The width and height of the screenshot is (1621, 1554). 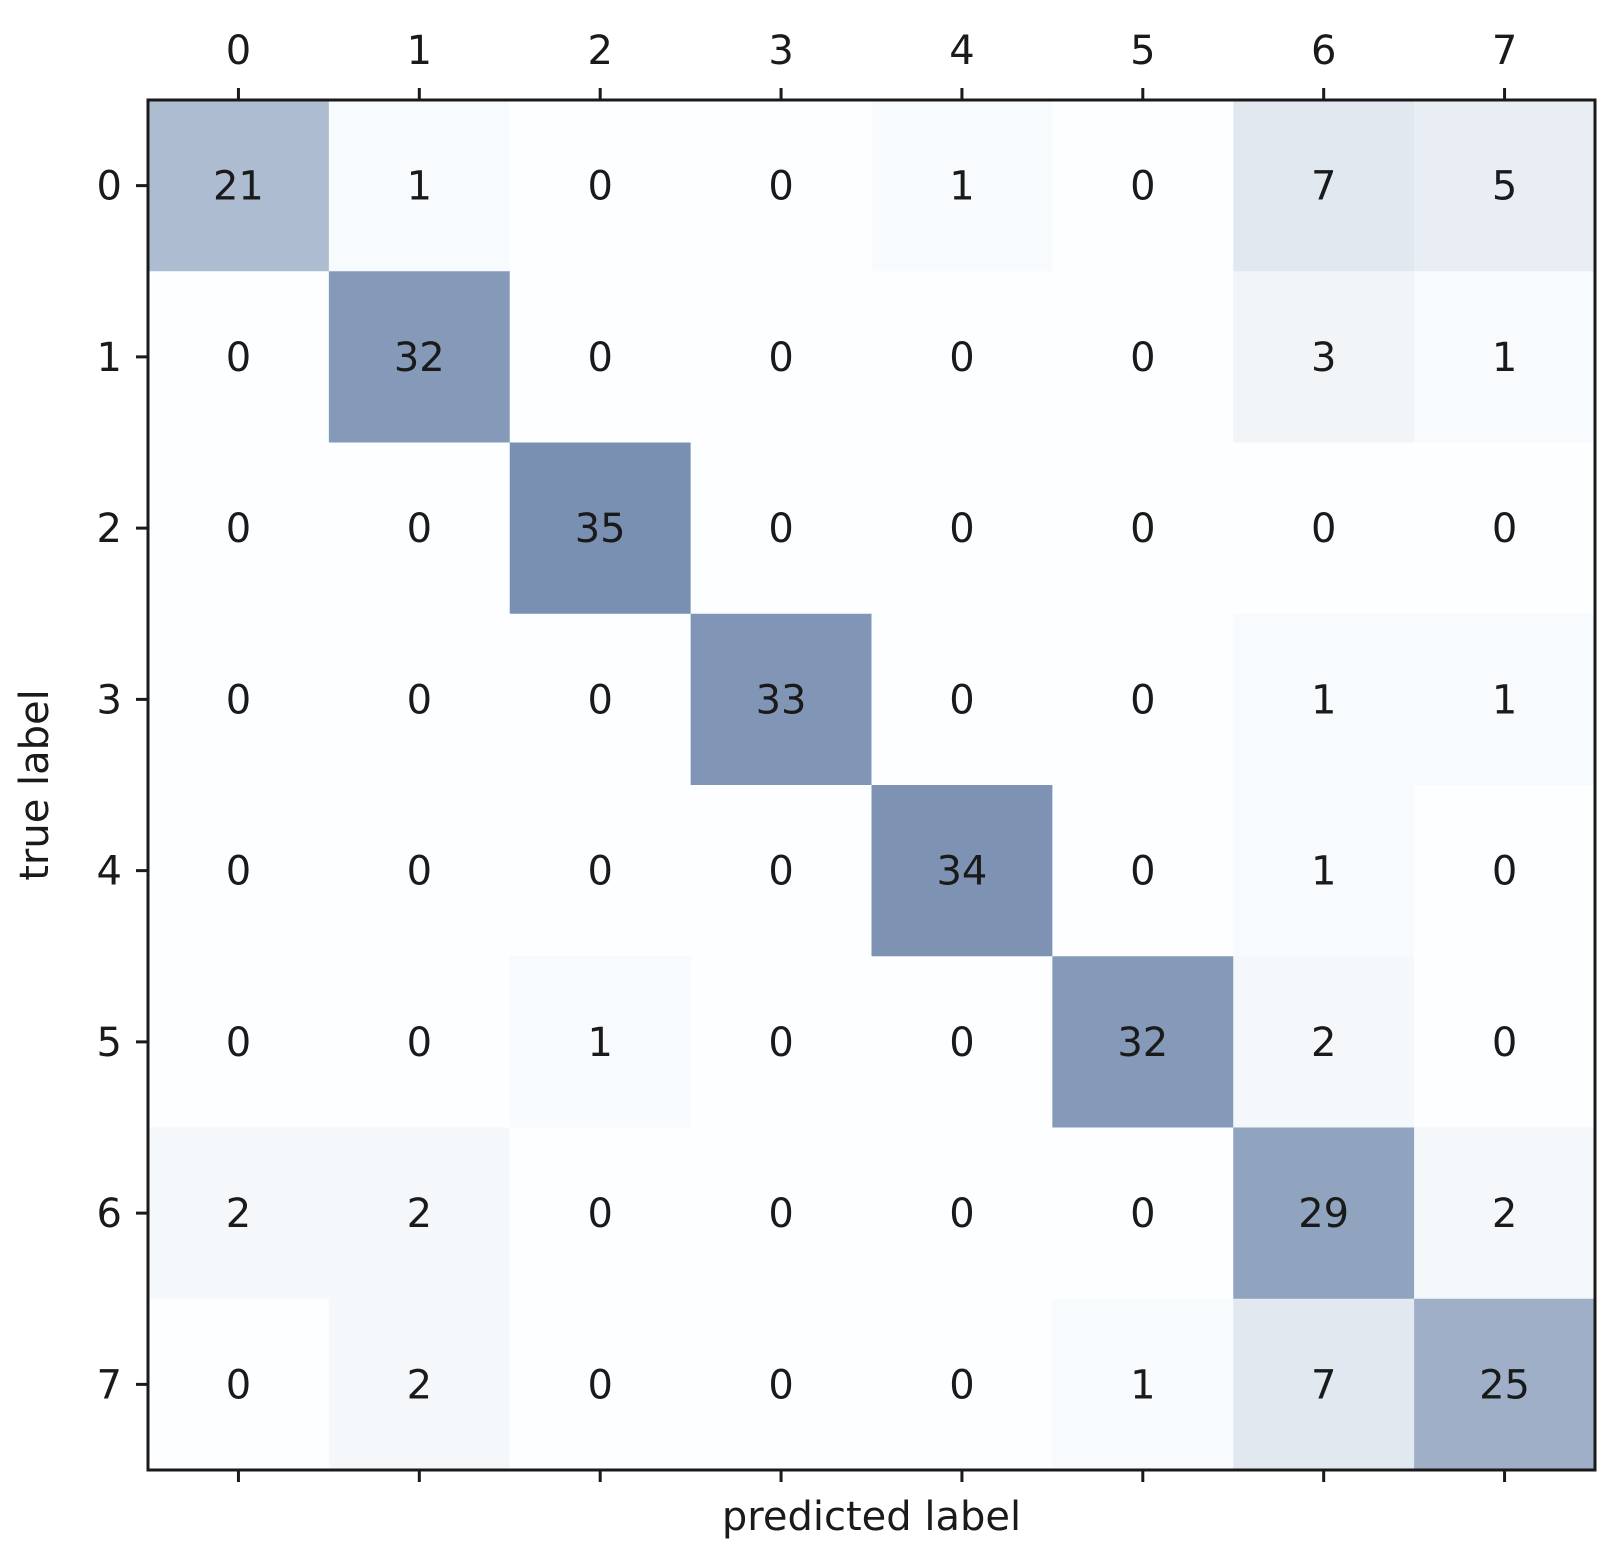 I want to click on heatmap-cell-r2-c1, so click(x=419, y=528).